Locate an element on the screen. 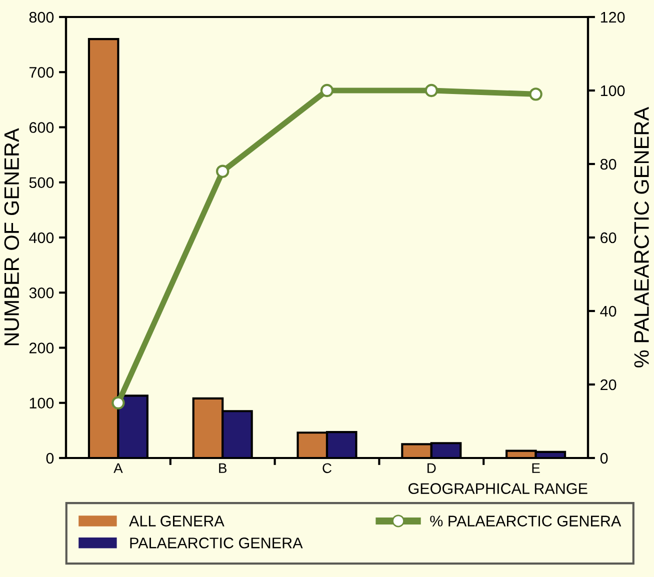  x-tick-label: C is located at coordinates (327, 468).